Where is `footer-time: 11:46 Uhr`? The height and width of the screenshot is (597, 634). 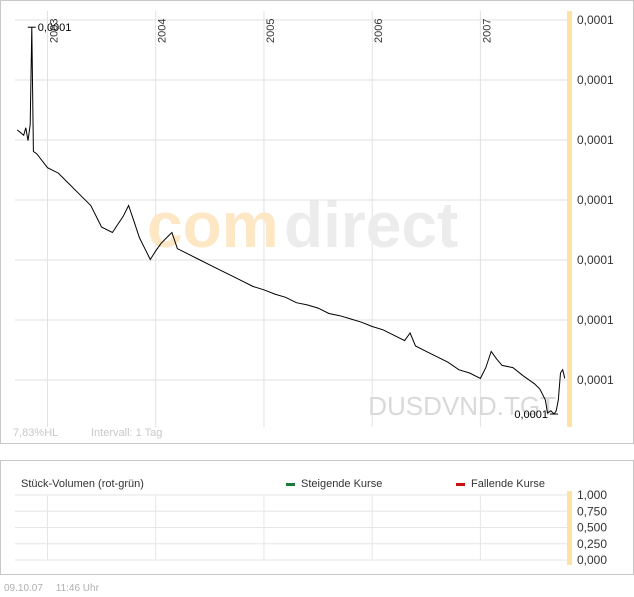
footer-time: 11:46 Uhr is located at coordinates (77, 588).